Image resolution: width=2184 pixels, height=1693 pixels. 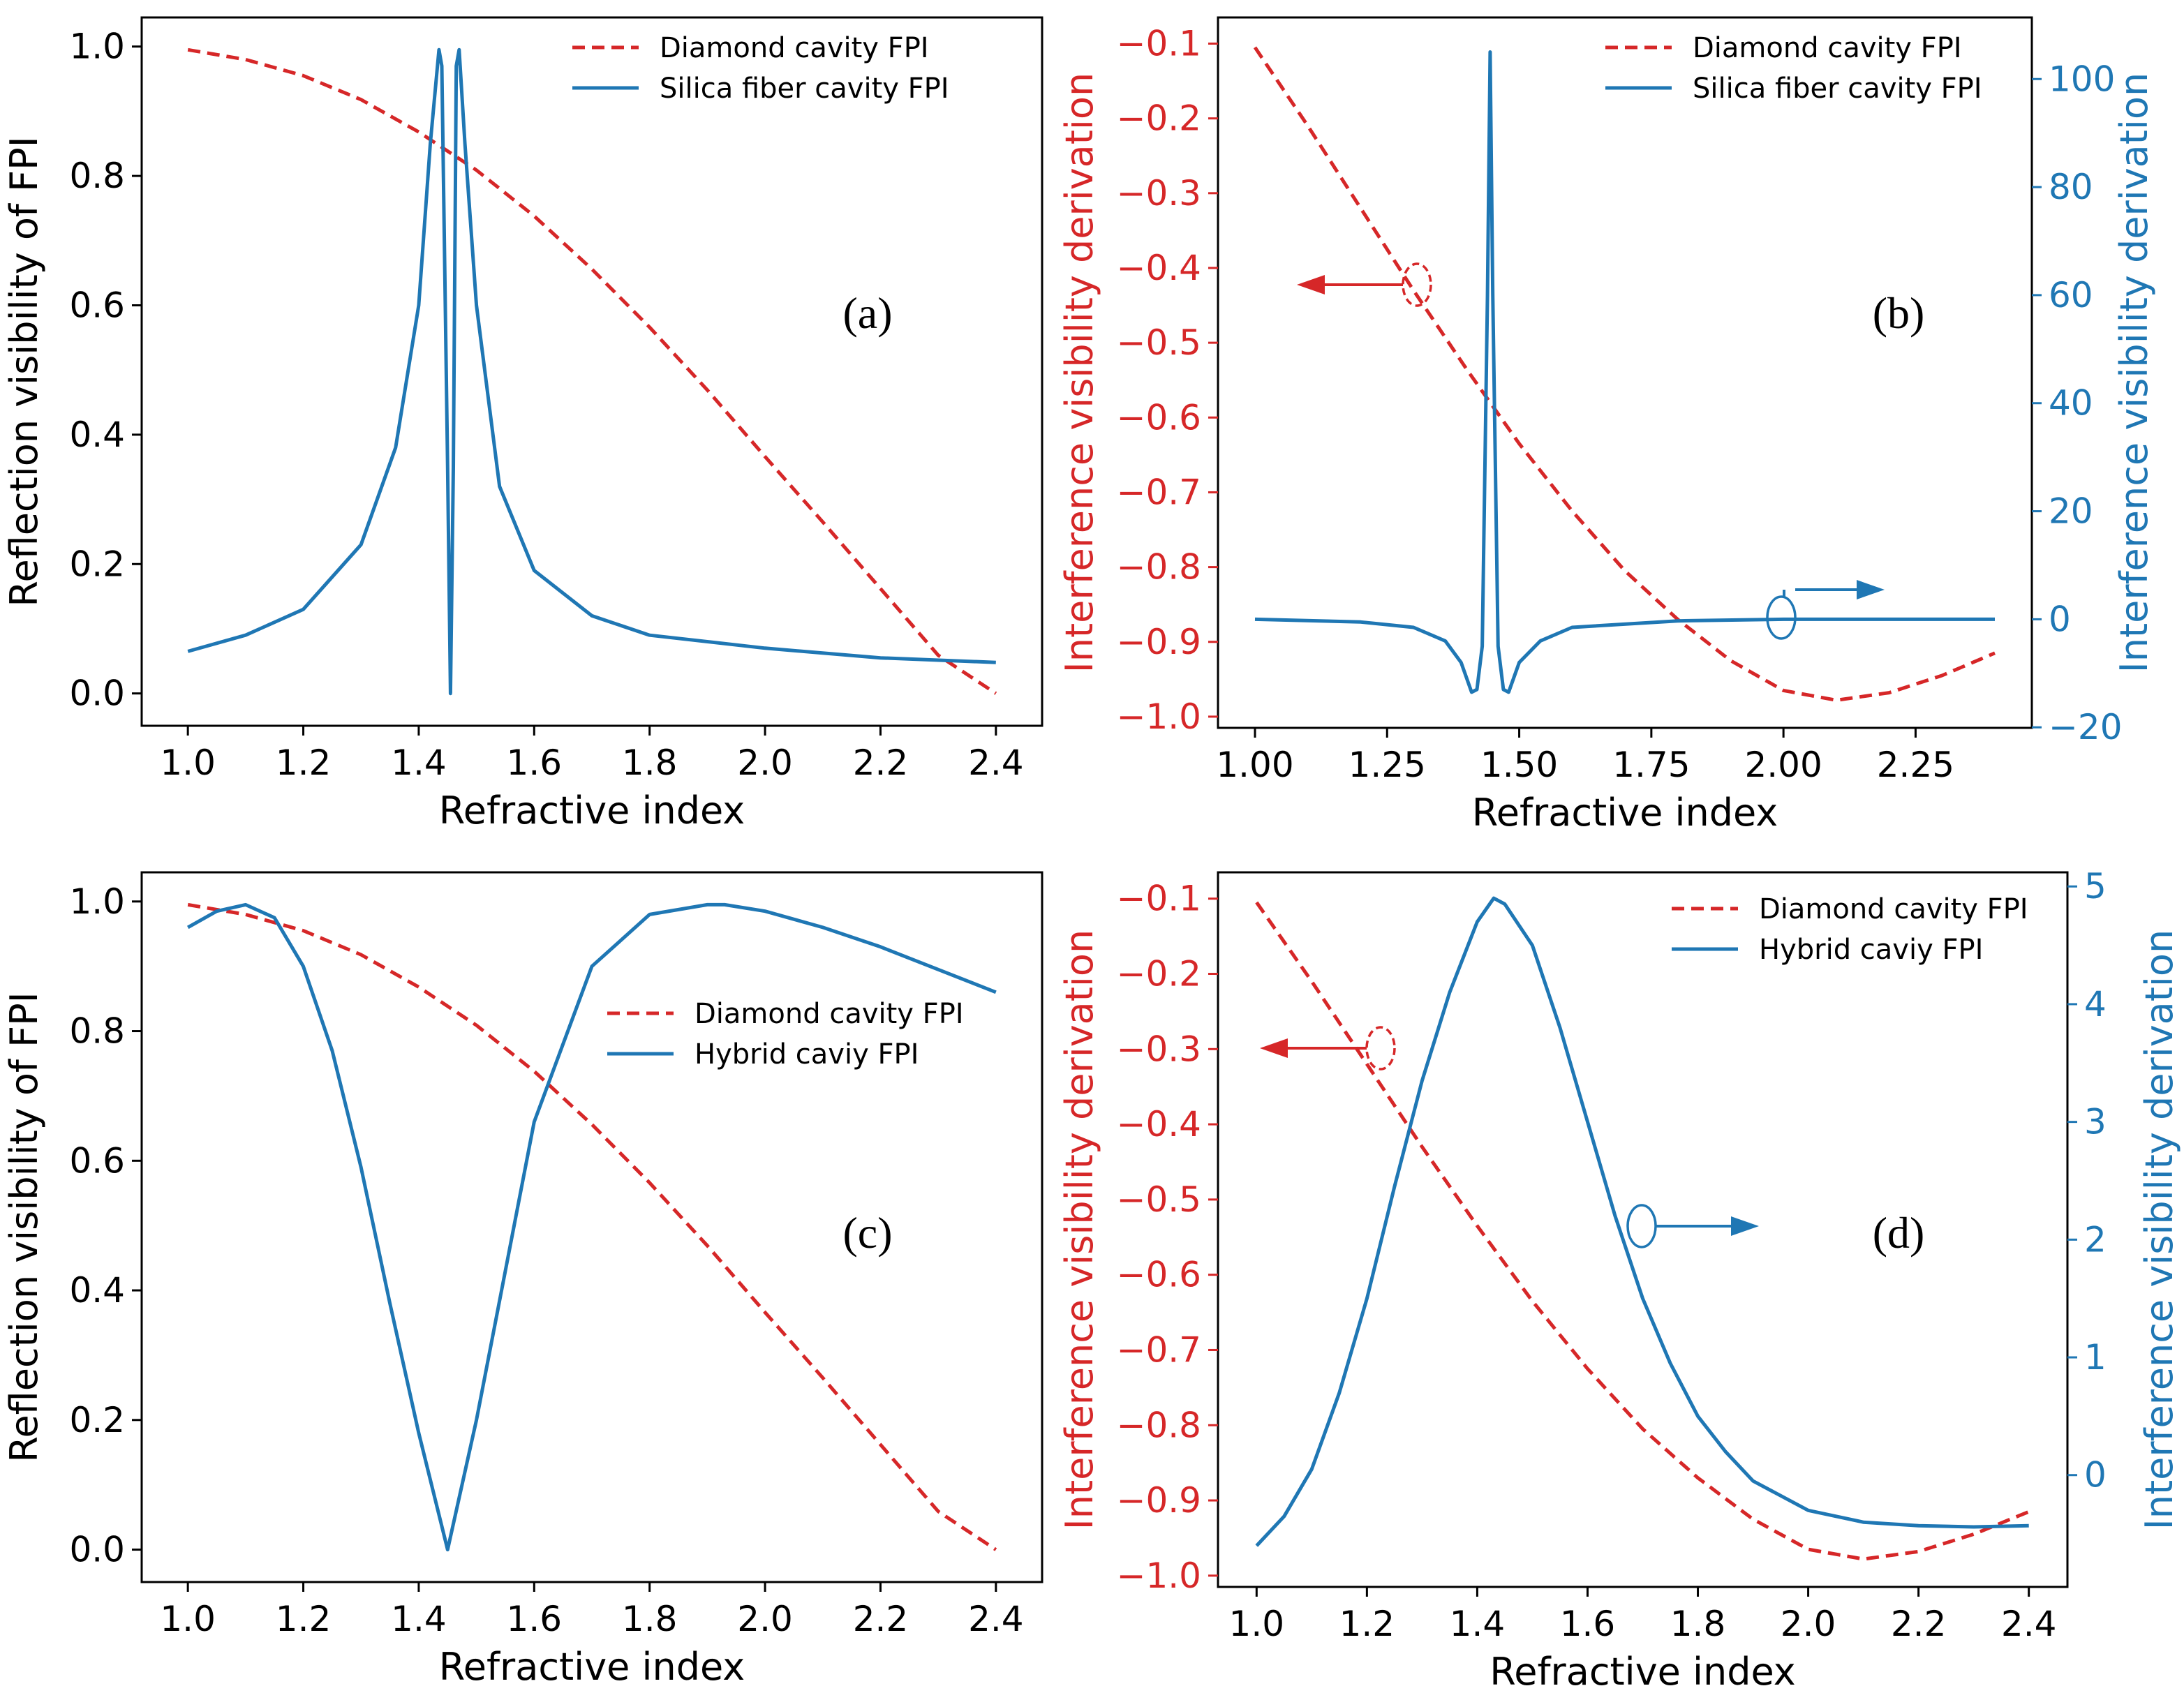 What do you see at coordinates (1915, 765) in the screenshot?
I see `x-tick-label: 2.25` at bounding box center [1915, 765].